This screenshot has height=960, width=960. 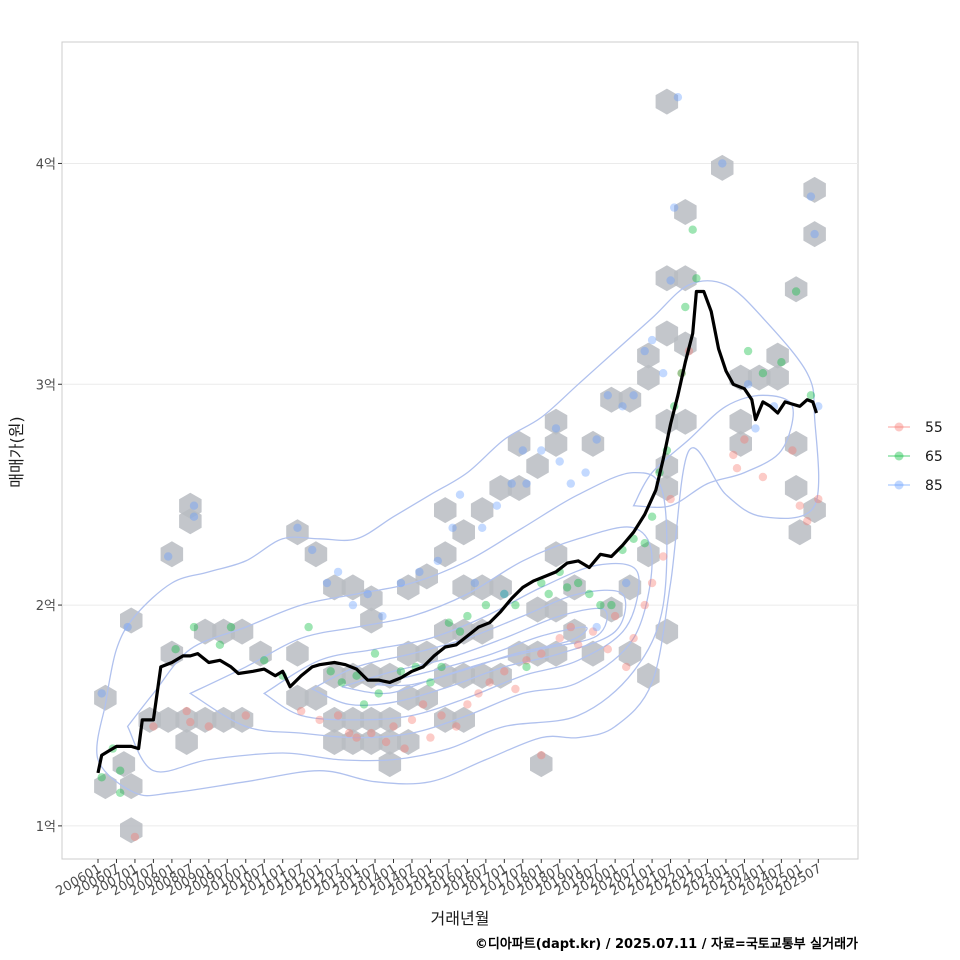 What do you see at coordinates (460, 918) in the screenshot?
I see `x-axis-title: 거래년월` at bounding box center [460, 918].